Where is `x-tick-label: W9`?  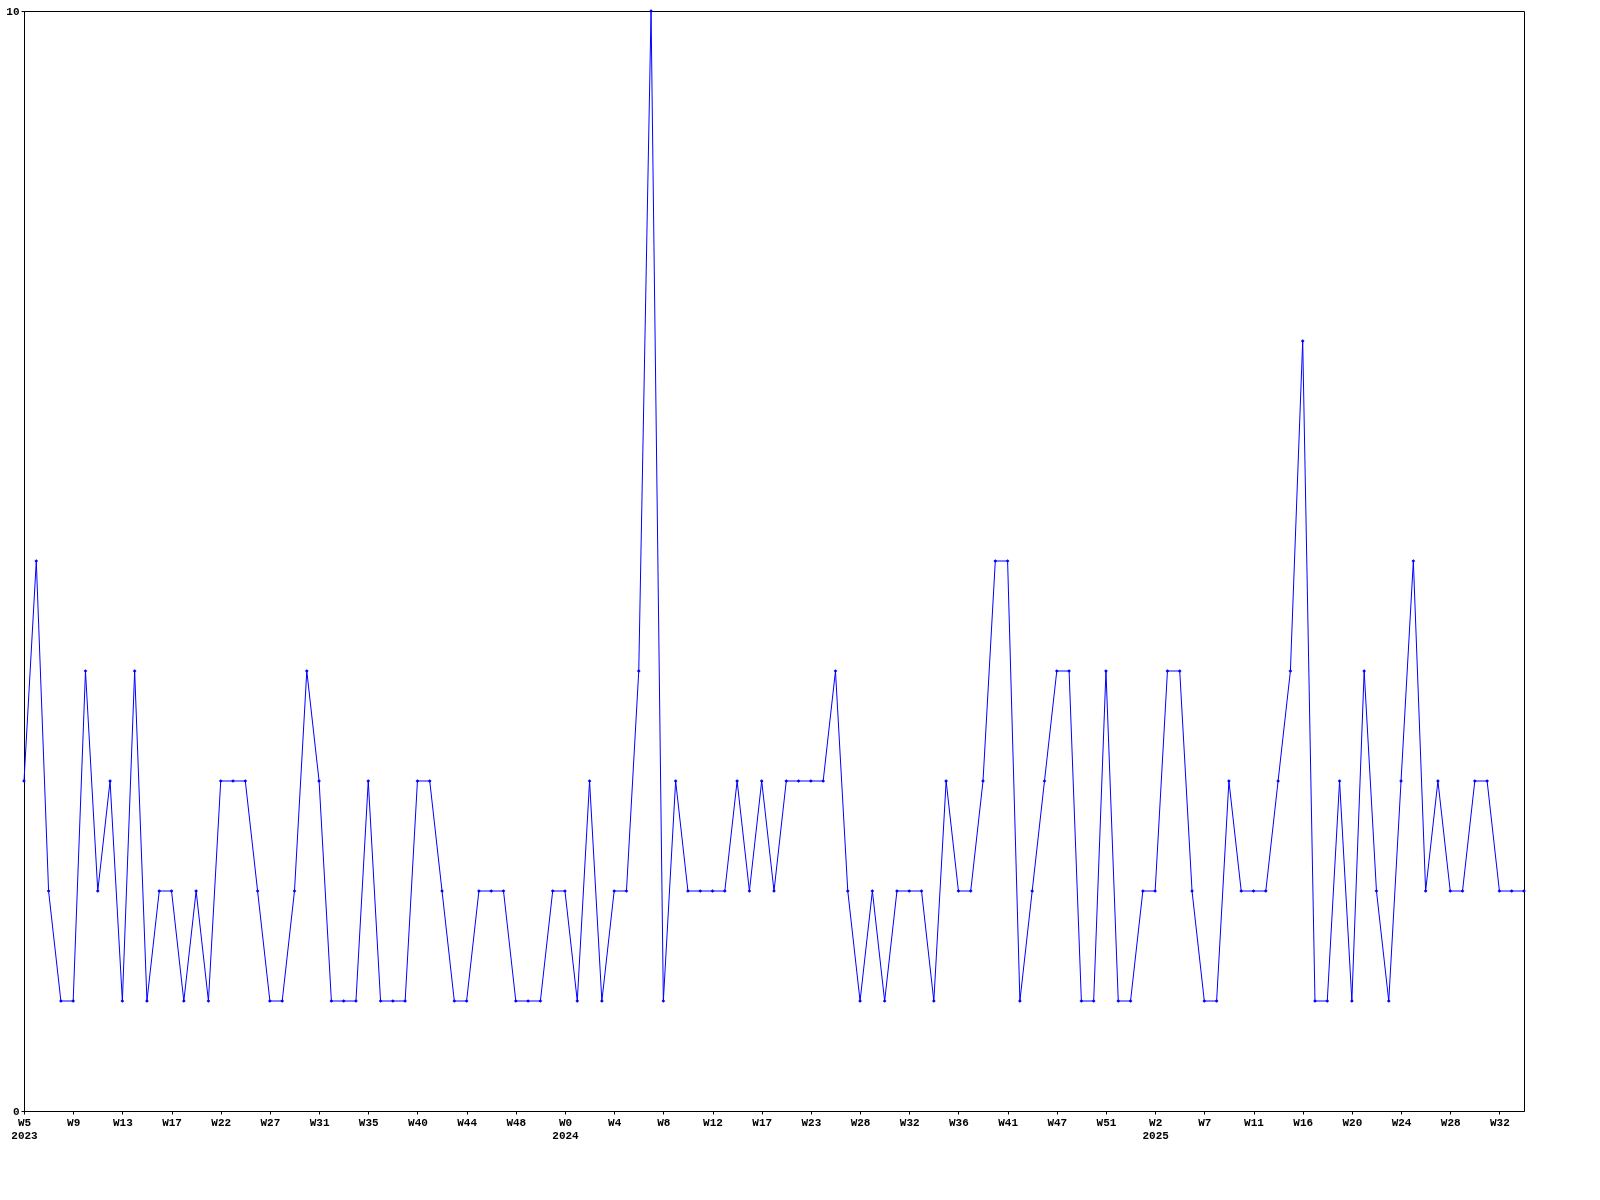 x-tick-label: W9 is located at coordinates (74, 1122).